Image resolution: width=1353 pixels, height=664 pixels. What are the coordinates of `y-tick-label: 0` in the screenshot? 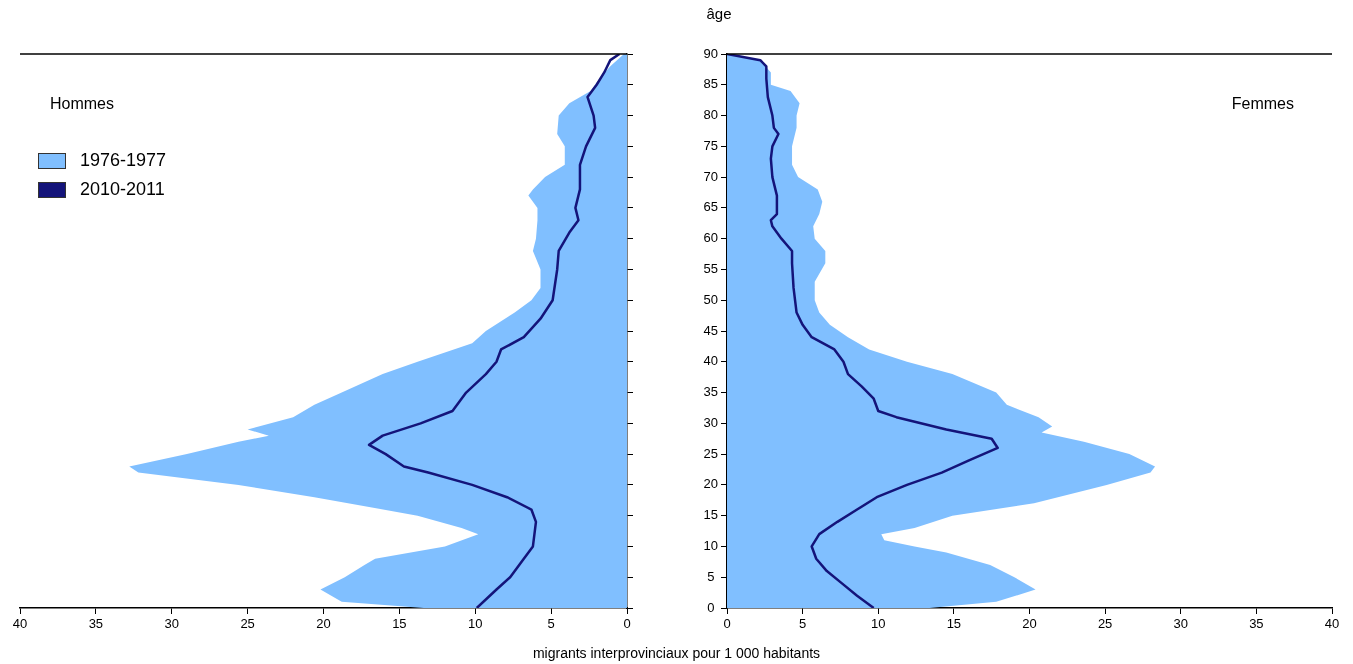 It's located at (711, 607).